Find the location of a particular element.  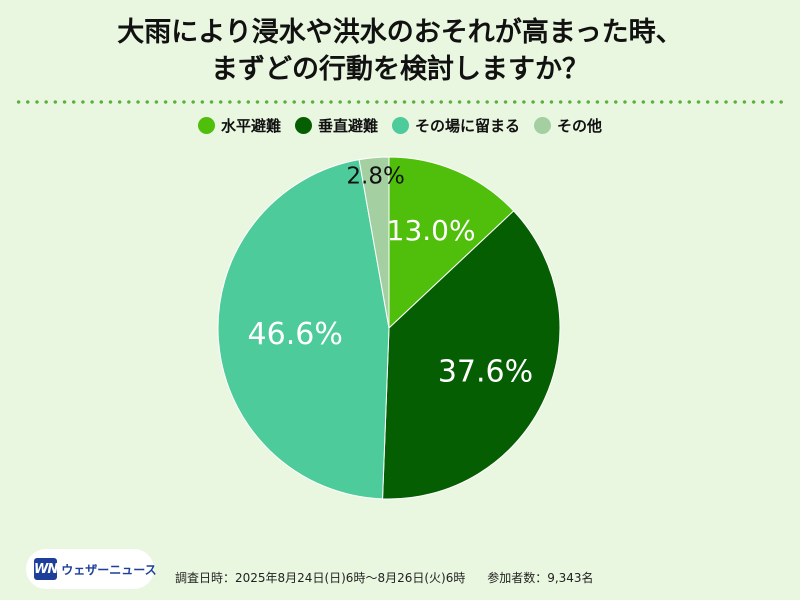

legend-item-other: その他 is located at coordinates (568, 125).